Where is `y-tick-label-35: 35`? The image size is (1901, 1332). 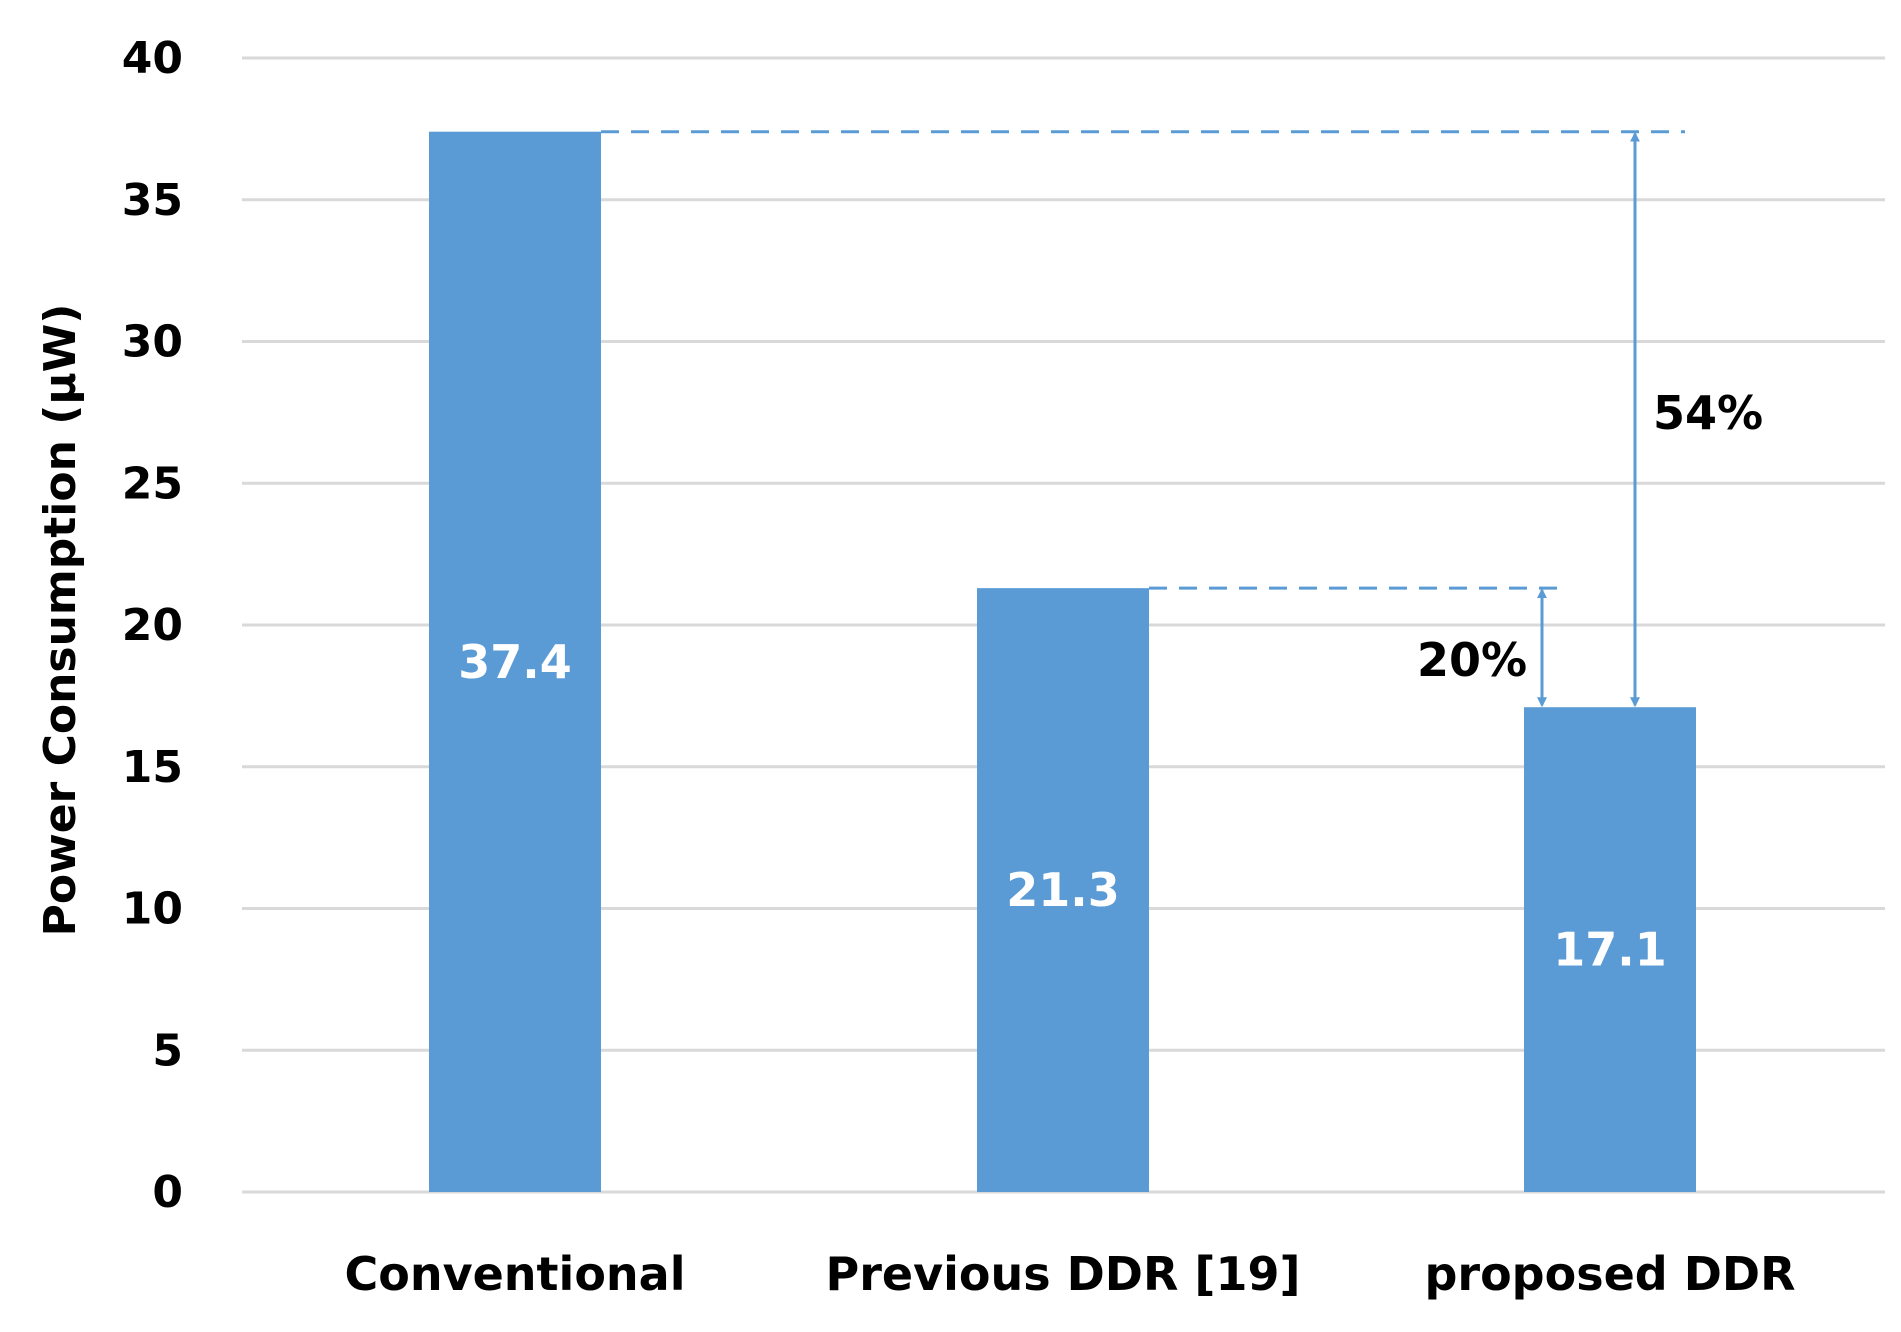
y-tick-label-35: 35 is located at coordinates (152, 200).